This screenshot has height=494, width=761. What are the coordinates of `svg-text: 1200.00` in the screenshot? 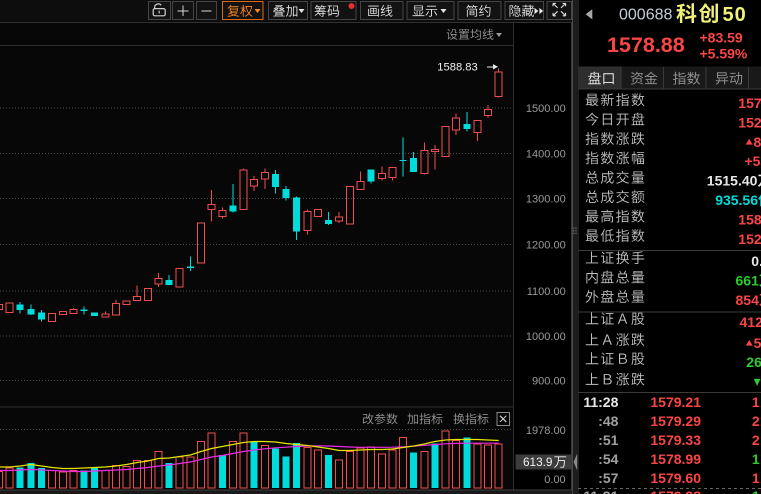 It's located at (546, 246).